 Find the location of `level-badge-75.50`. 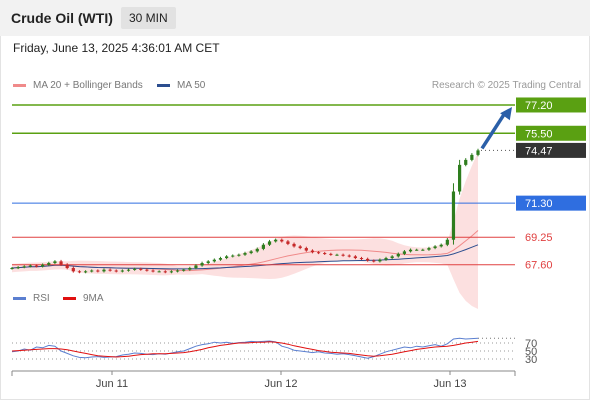

level-badge-75.50 is located at coordinates (551, 133).